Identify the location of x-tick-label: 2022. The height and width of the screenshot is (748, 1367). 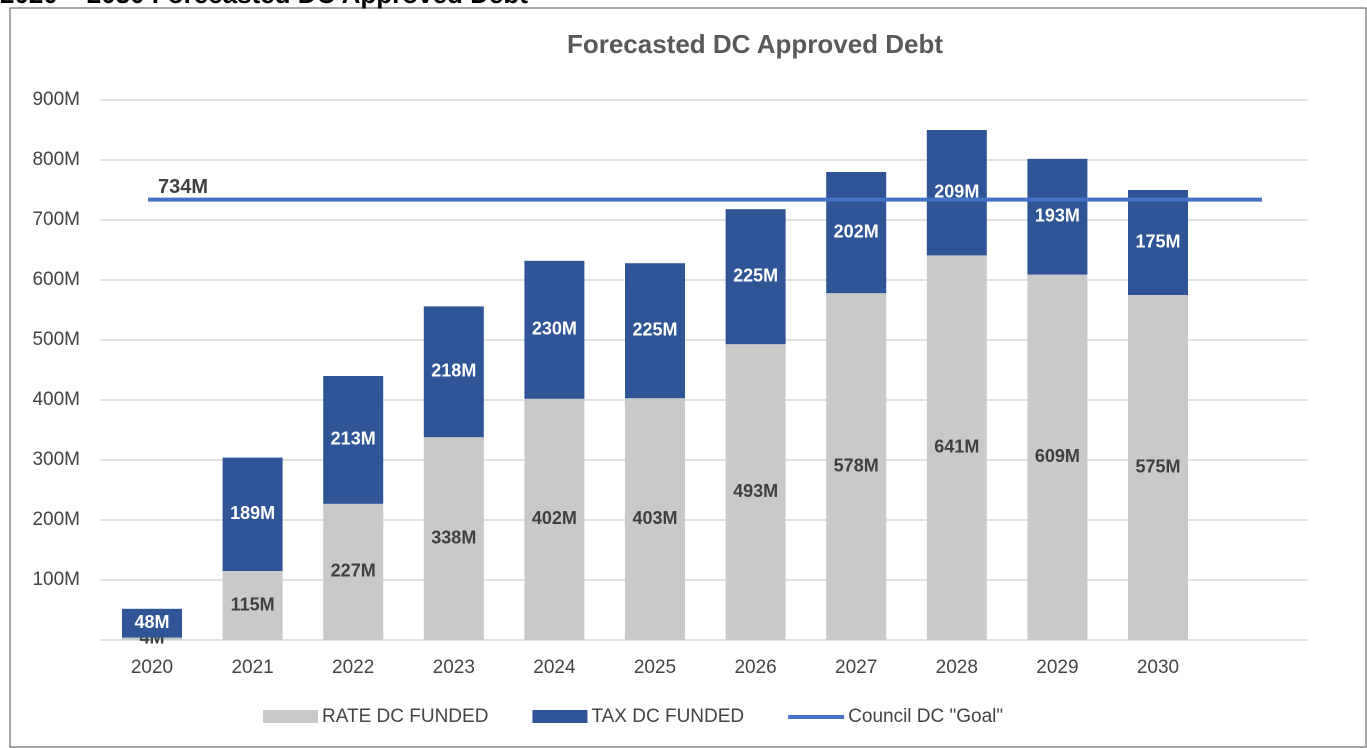
(353, 667).